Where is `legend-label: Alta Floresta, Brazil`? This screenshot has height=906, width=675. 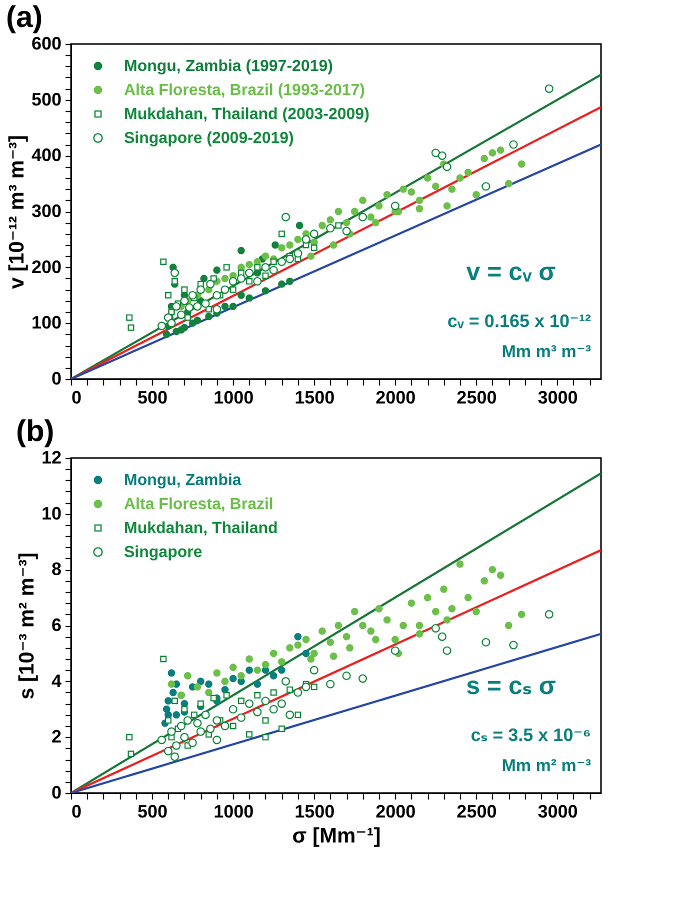
legend-label: Alta Floresta, Brazil is located at coordinates (199, 504).